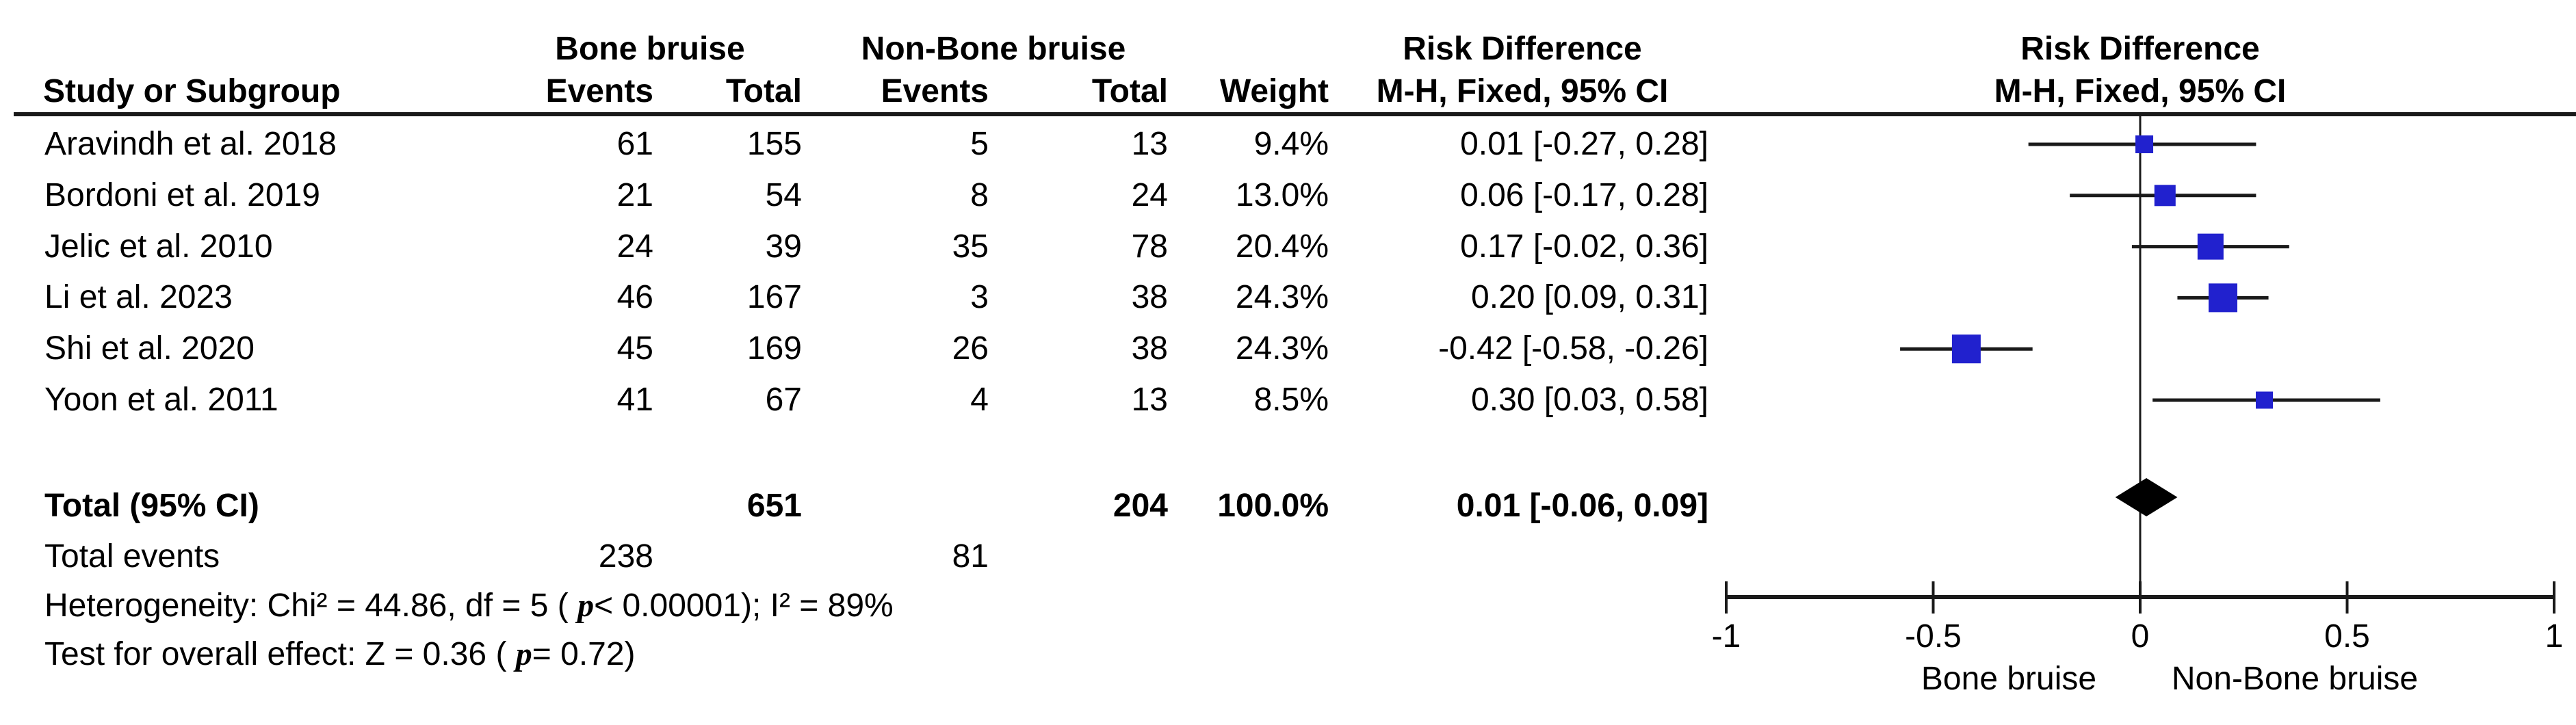  I want to click on risk-difference-plot-header: Risk Difference, so click(2140, 49).